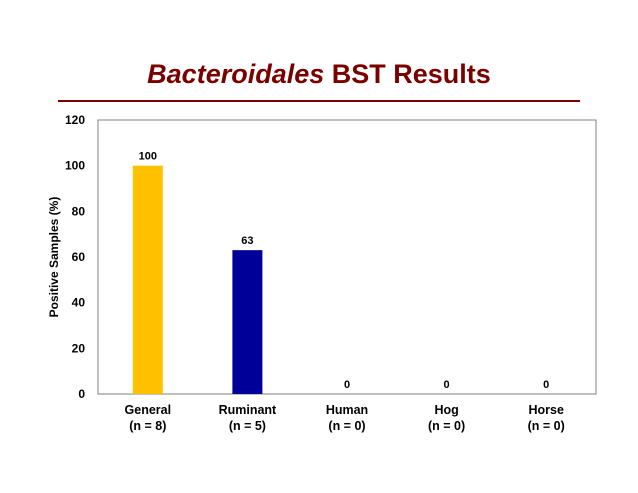 This screenshot has height=493, width=638. What do you see at coordinates (248, 410) in the screenshot?
I see `category-label-ruminant: Ruminant` at bounding box center [248, 410].